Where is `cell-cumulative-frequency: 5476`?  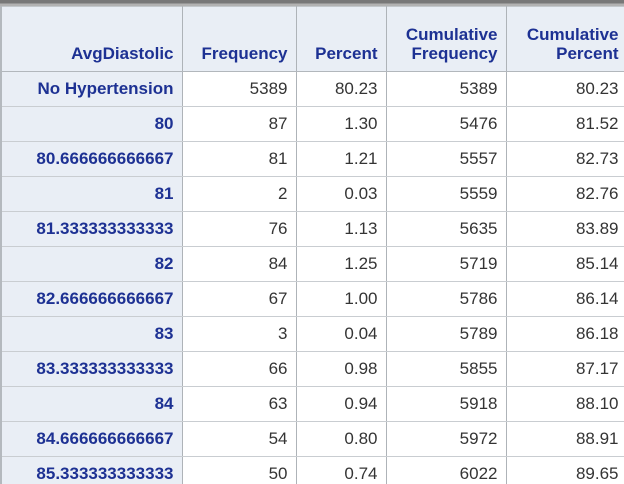 cell-cumulative-frequency: 5476 is located at coordinates (446, 124).